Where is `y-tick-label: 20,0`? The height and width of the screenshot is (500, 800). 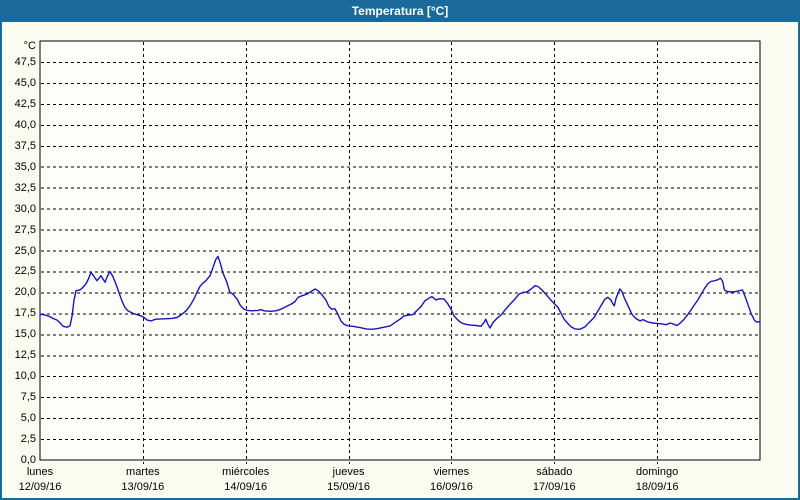 y-tick-label: 20,0 is located at coordinates (25, 292).